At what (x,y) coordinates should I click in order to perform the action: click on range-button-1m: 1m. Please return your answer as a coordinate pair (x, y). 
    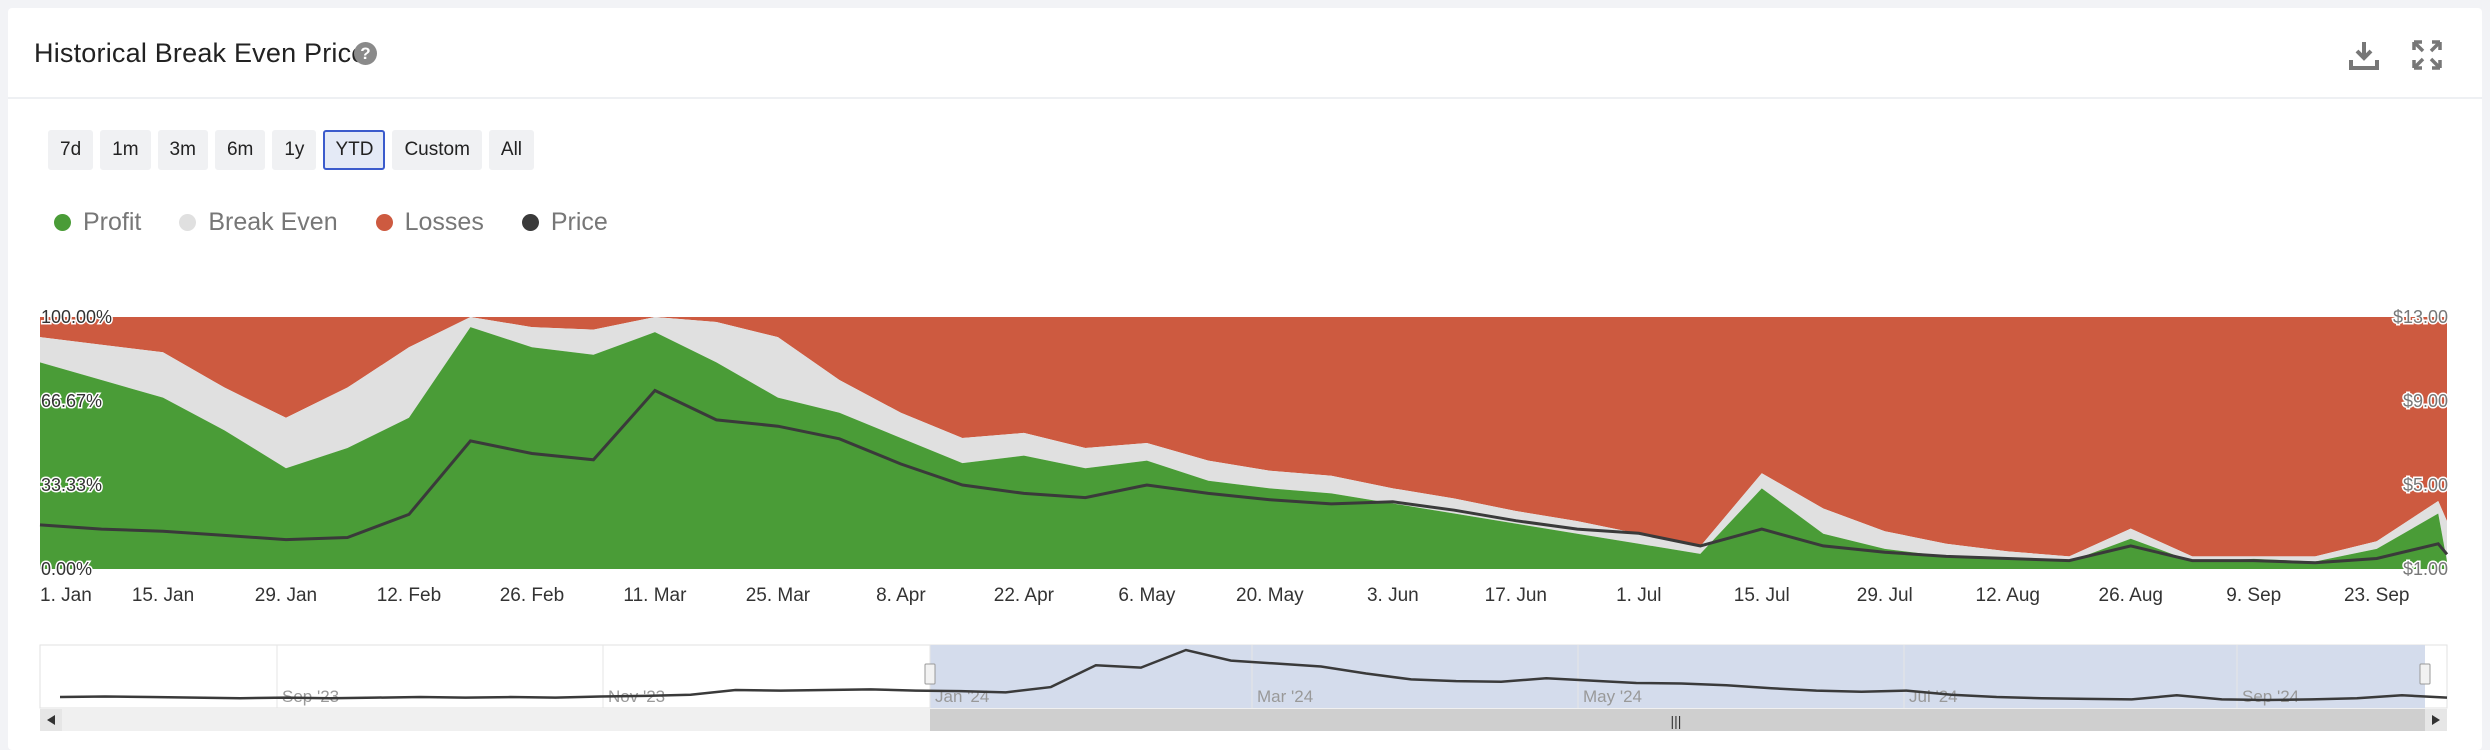
    Looking at the image, I should click on (125, 150).